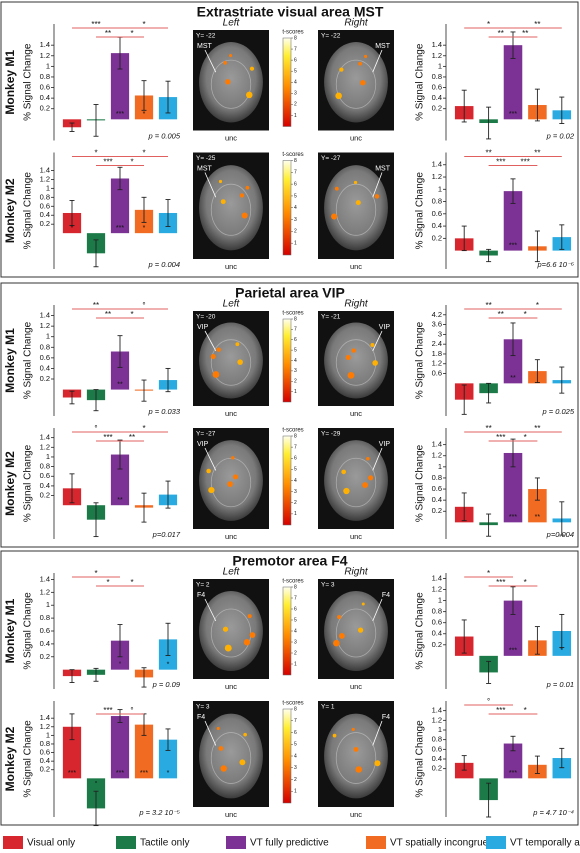 The height and width of the screenshot is (853, 580). Describe the element at coordinates (331, 36) in the screenshot. I see `slice-label: Y= -22` at that location.